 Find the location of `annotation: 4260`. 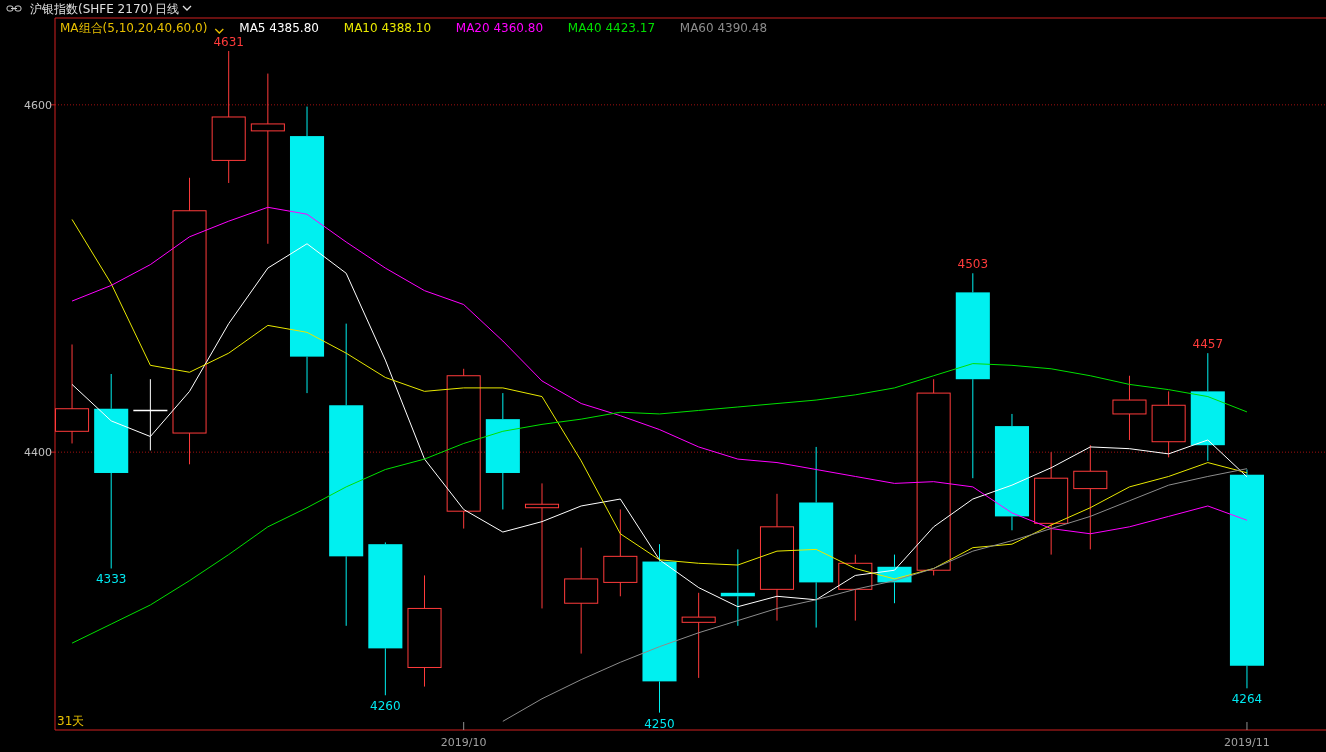

annotation: 4260 is located at coordinates (385, 706).